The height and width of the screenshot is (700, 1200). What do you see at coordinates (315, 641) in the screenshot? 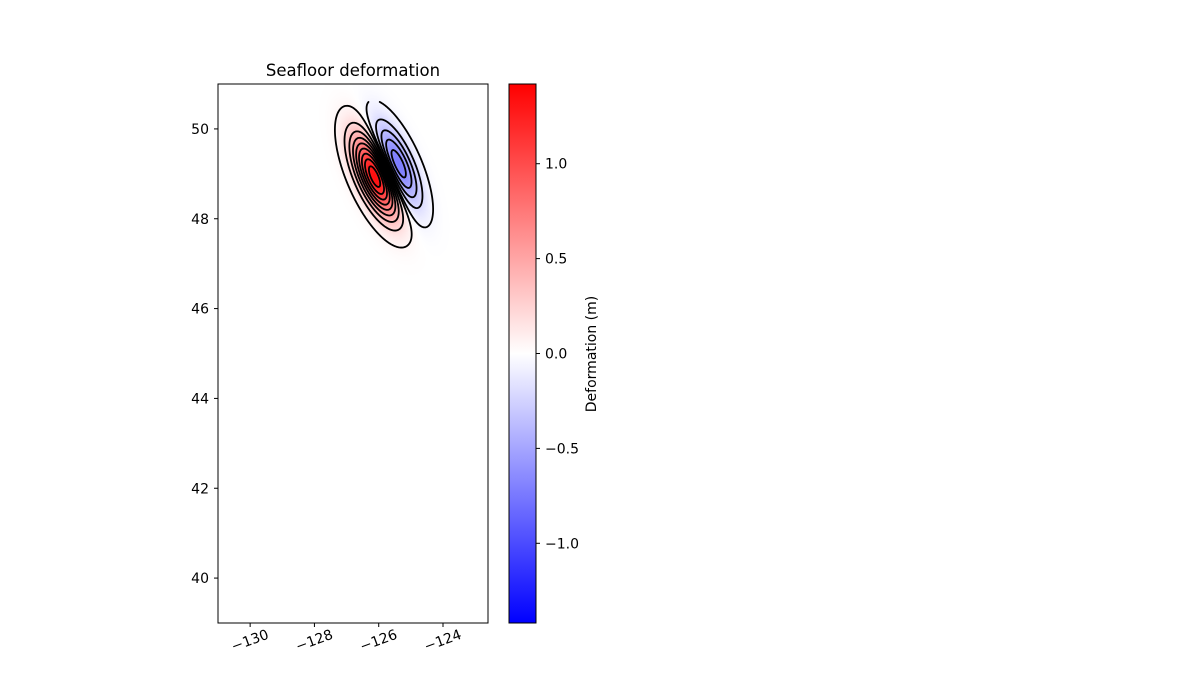
I see `x-tick-label: −128` at bounding box center [315, 641].